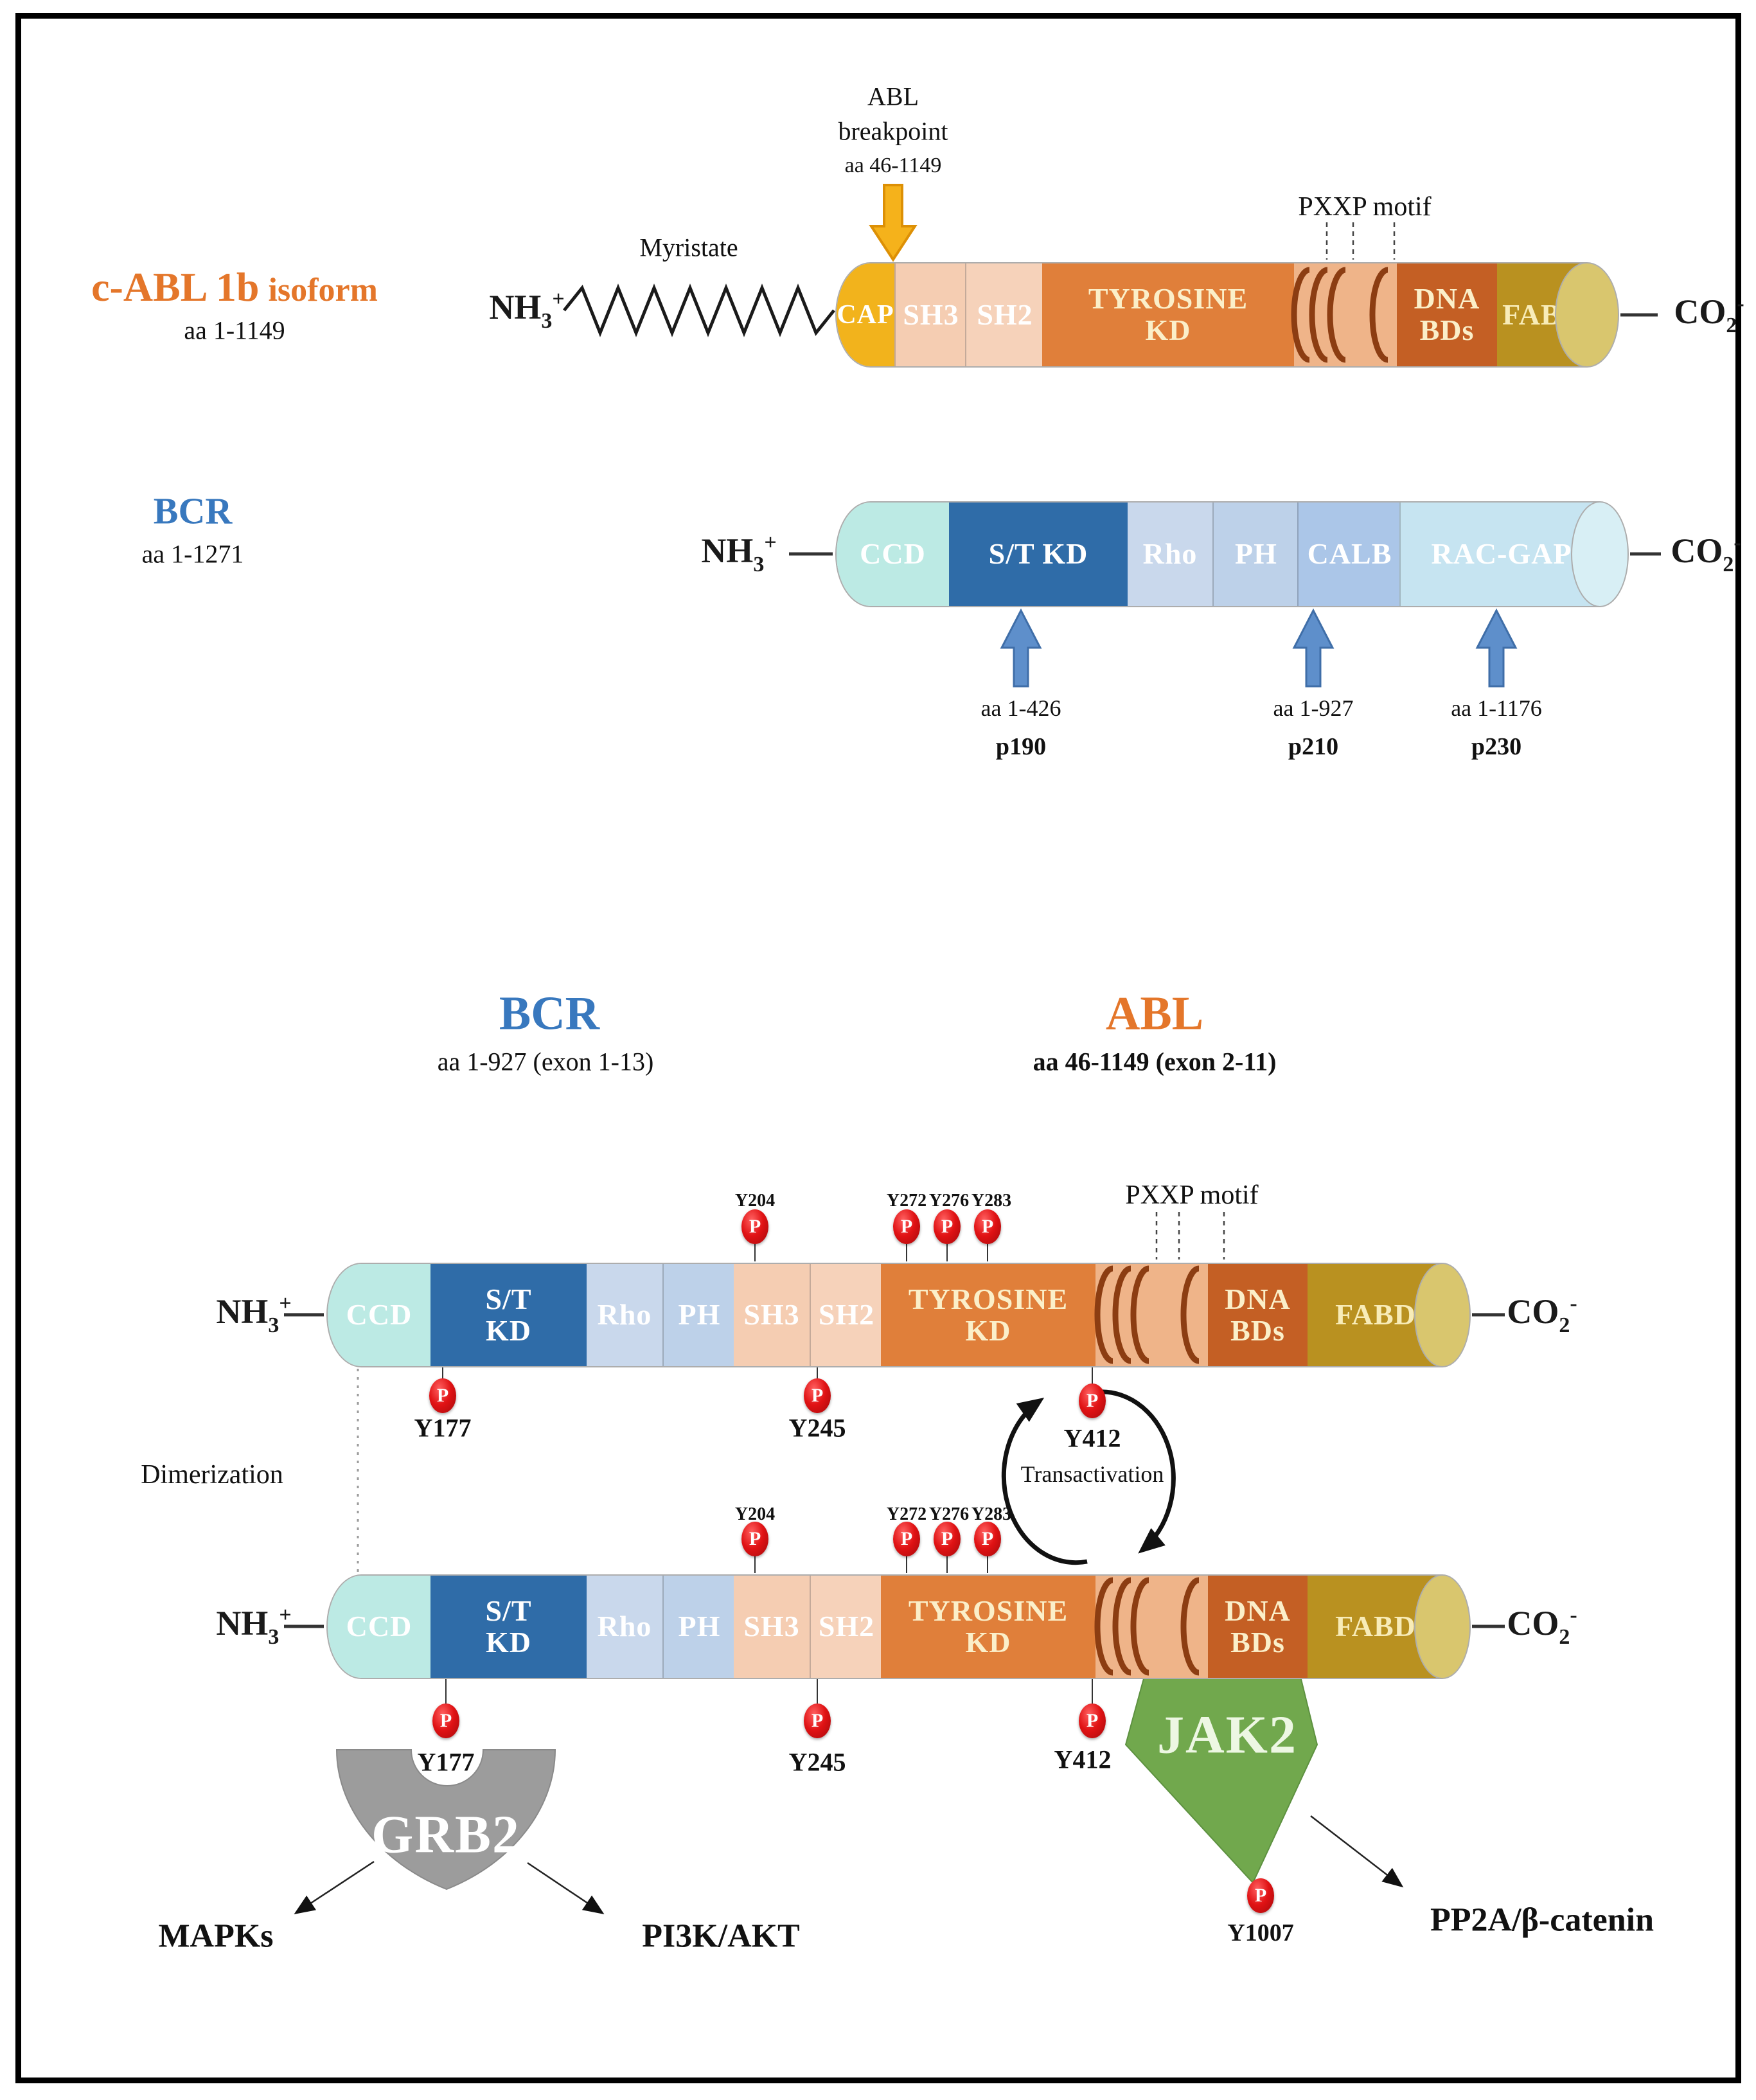  What do you see at coordinates (906, 1539) in the screenshot?
I see `phospho-f2-y272: P` at bounding box center [906, 1539].